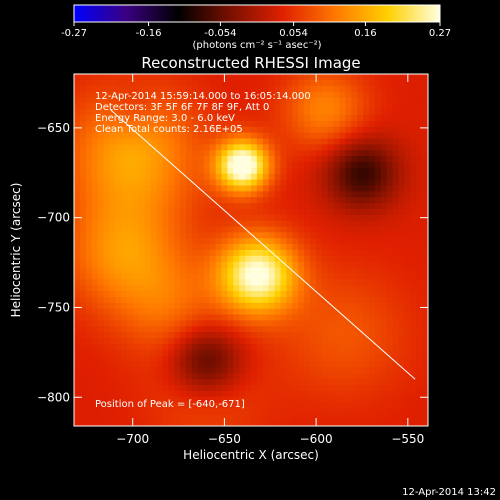 This screenshot has height=500, width=500. I want to click on x-tick-label: −600, so click(316, 439).